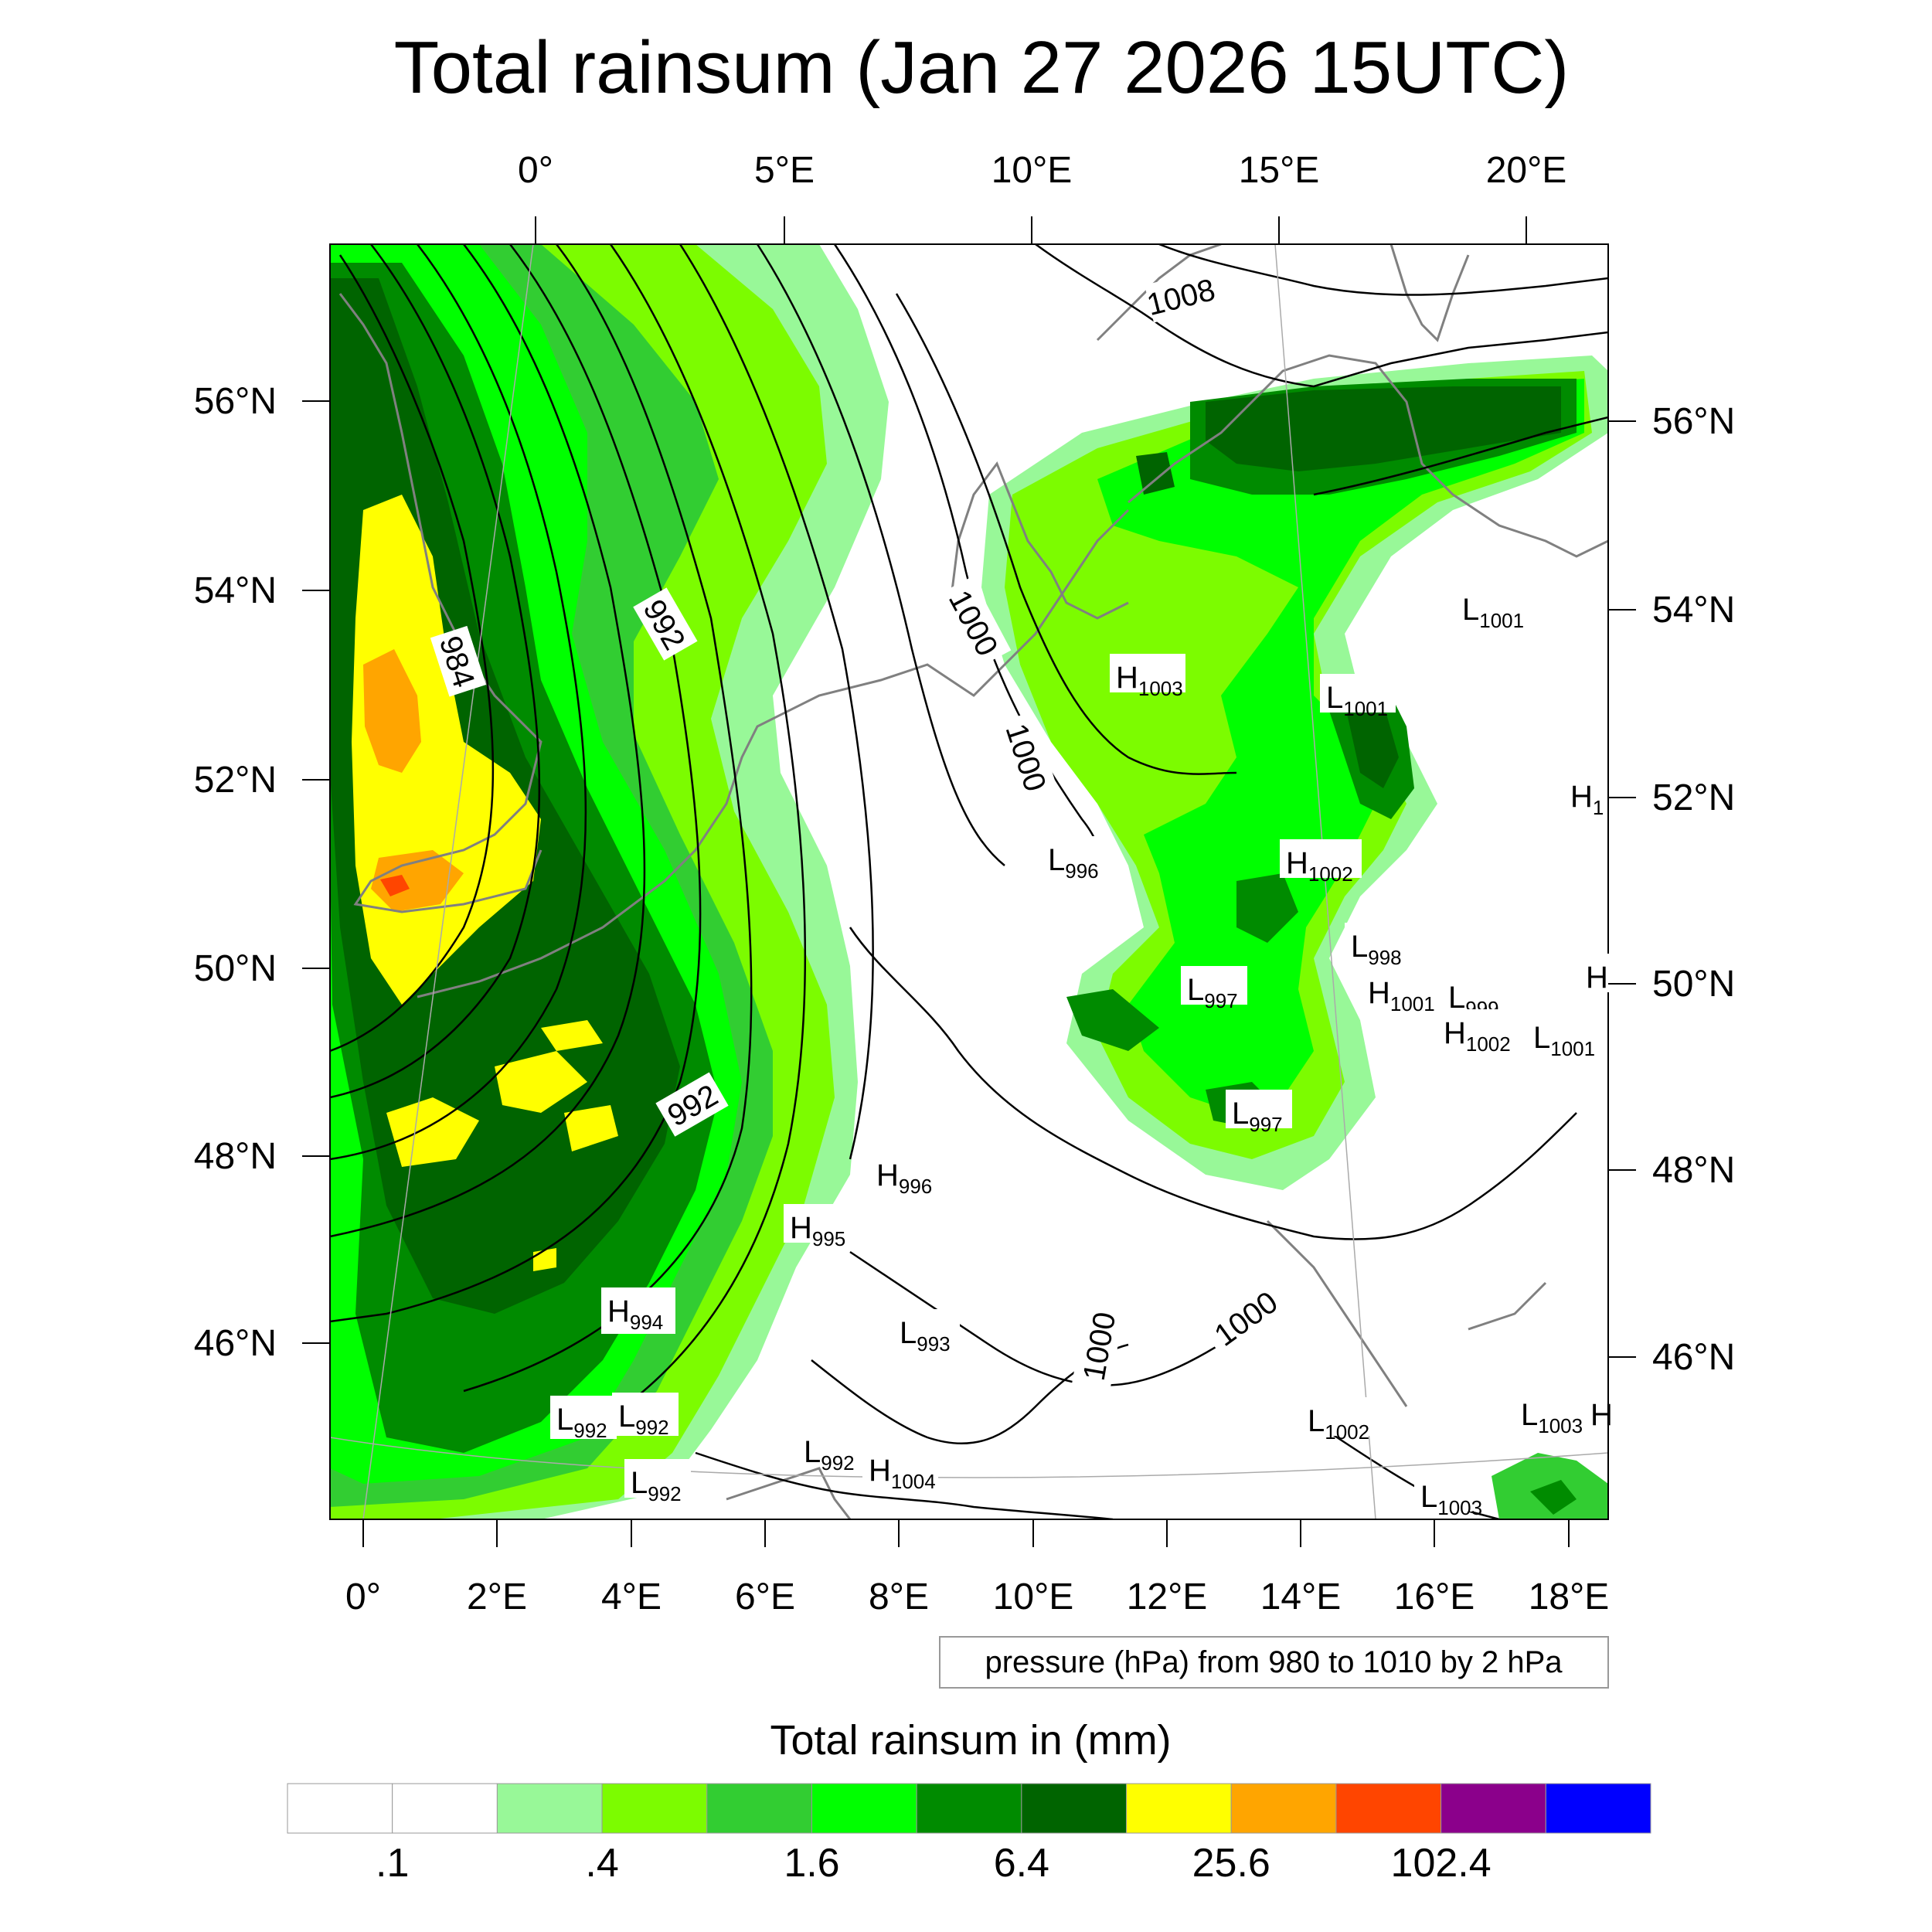  Describe the element at coordinates (236, 590) in the screenshot. I see `lat-label-left: 54°N` at that location.